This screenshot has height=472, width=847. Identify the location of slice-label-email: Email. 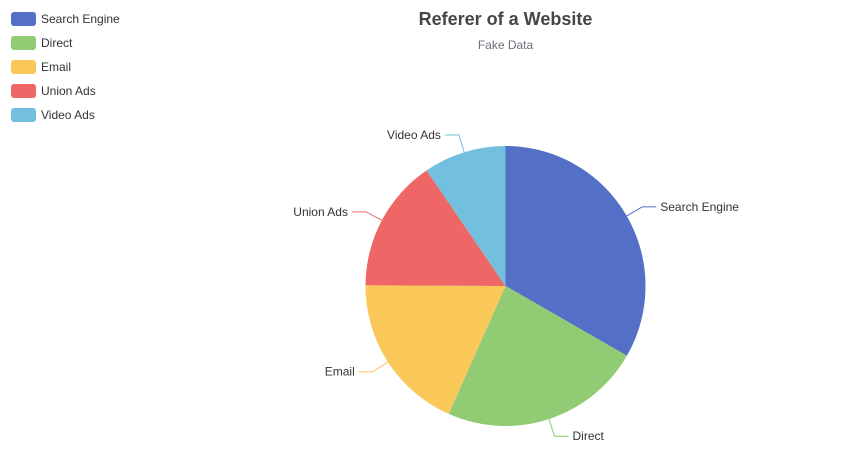
(340, 372).